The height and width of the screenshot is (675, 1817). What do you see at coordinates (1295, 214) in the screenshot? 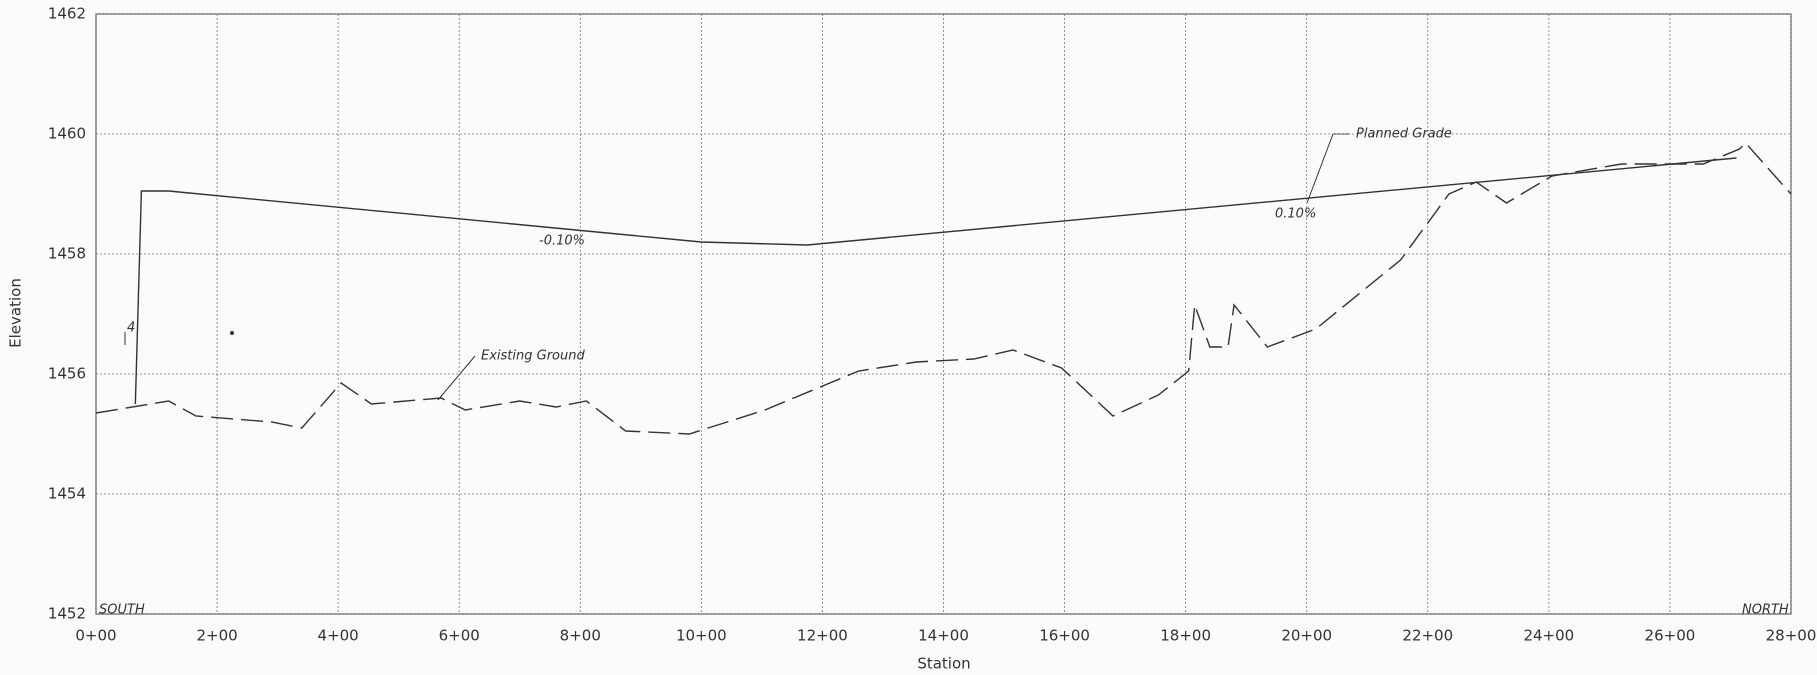
I see `annotation: 0.10%` at bounding box center [1295, 214].